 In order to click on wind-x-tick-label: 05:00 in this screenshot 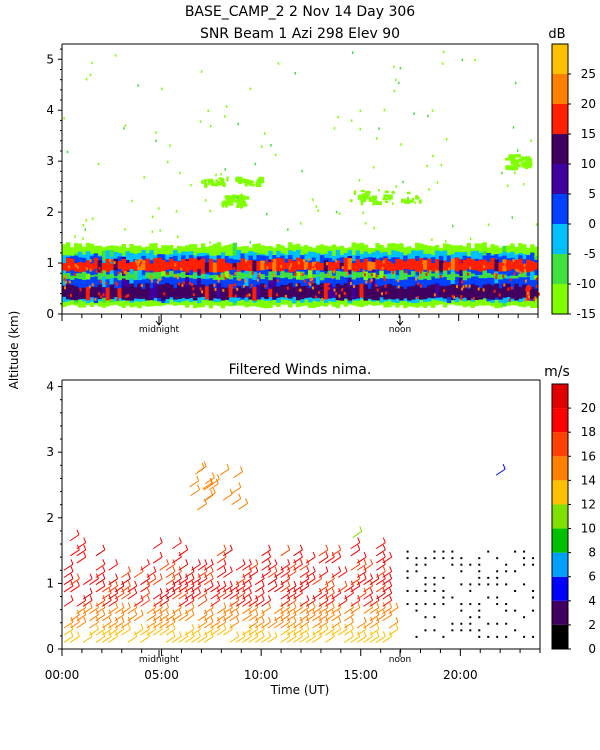, I will do `click(161, 675)`.